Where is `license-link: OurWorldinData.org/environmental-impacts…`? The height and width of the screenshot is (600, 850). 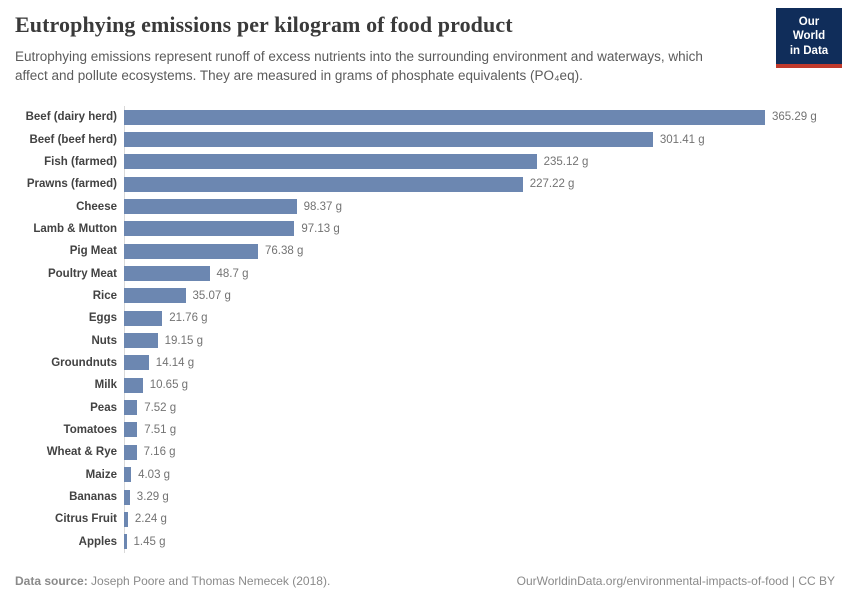 license-link: OurWorldinData.org/environmental-impacts… is located at coordinates (675, 581).